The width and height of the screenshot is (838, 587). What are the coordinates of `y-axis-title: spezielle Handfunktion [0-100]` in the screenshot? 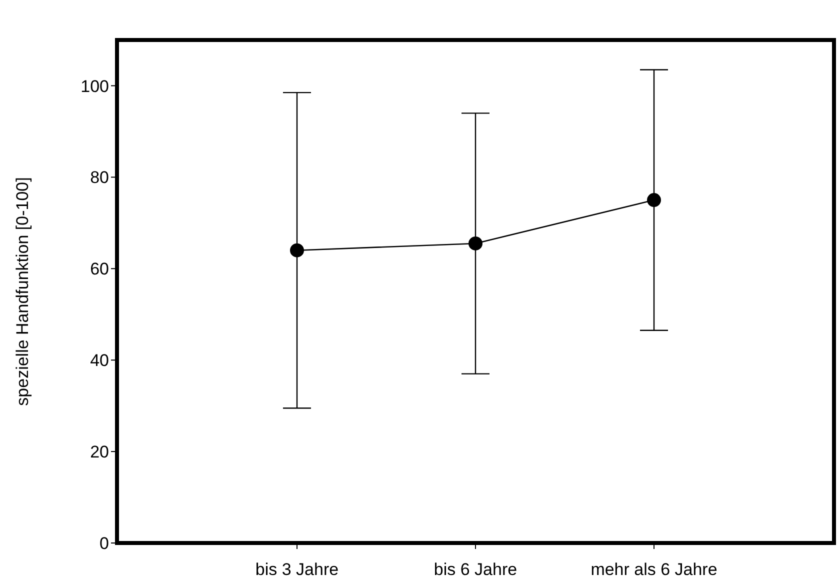 It's located at (22, 291).